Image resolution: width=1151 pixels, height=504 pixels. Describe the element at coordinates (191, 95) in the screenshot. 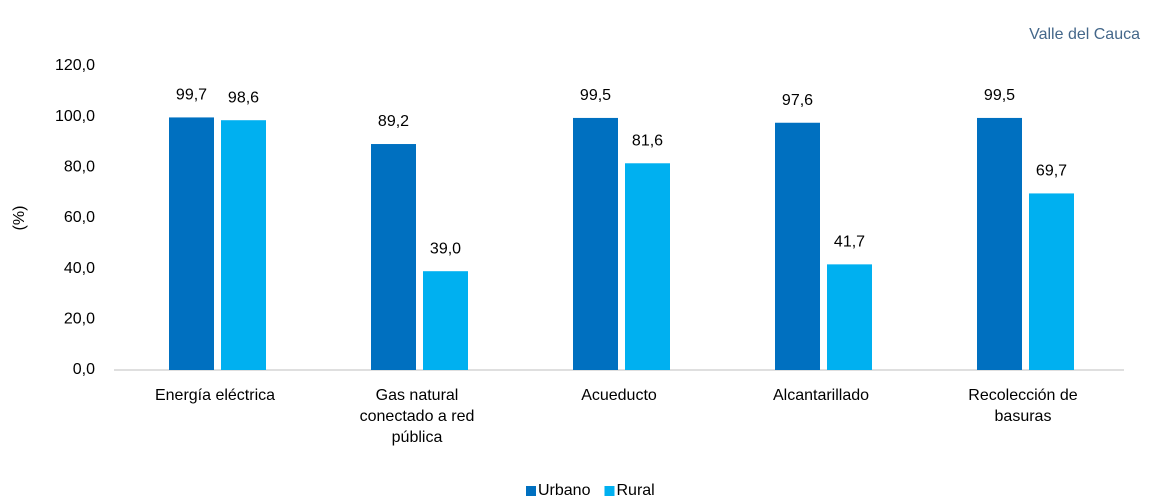

I see `value-label: 99,7` at that location.